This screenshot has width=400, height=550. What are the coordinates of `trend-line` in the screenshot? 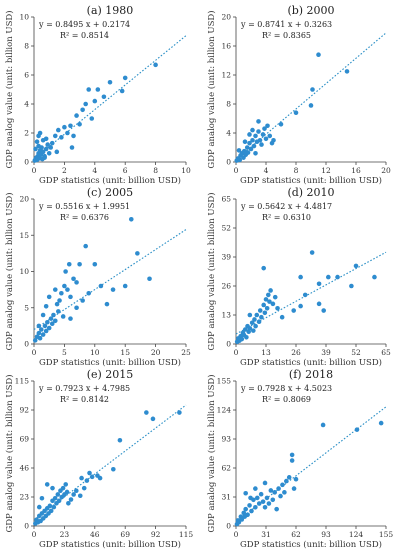 It's located at (110, 97).